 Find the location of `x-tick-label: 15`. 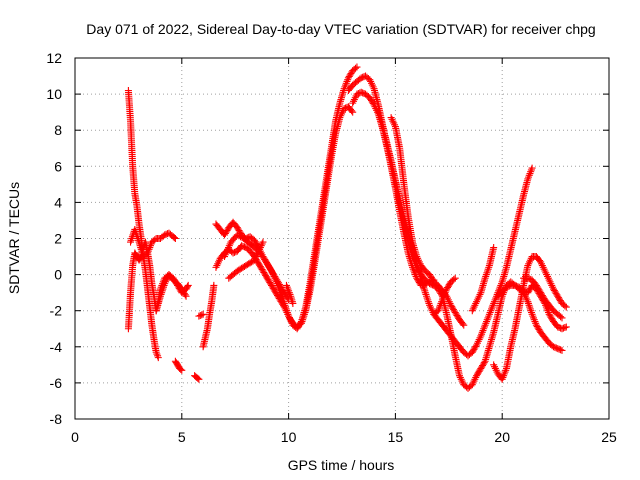

x-tick-label: 15 is located at coordinates (396, 437).